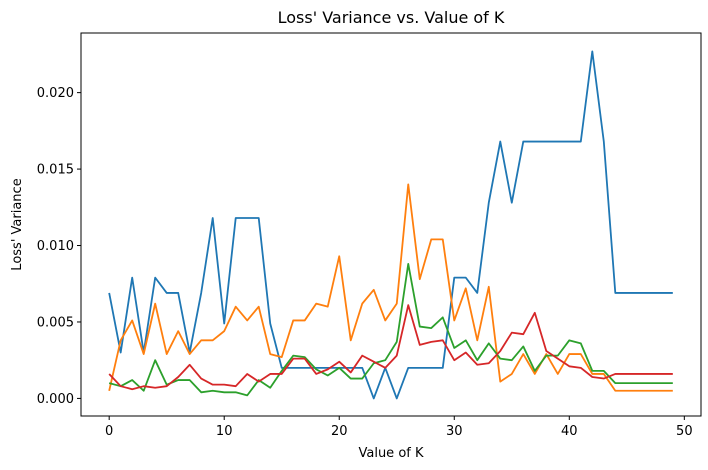 The image size is (708, 470). I want to click on x-axis-label: Value of K, so click(390, 453).